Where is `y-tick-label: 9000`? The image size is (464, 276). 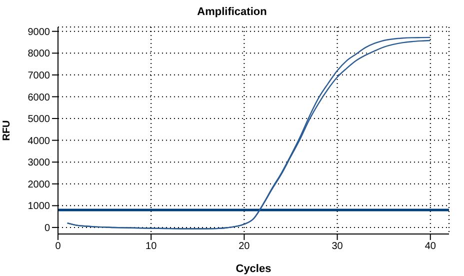 y-tick-label: 9000 is located at coordinates (39, 32).